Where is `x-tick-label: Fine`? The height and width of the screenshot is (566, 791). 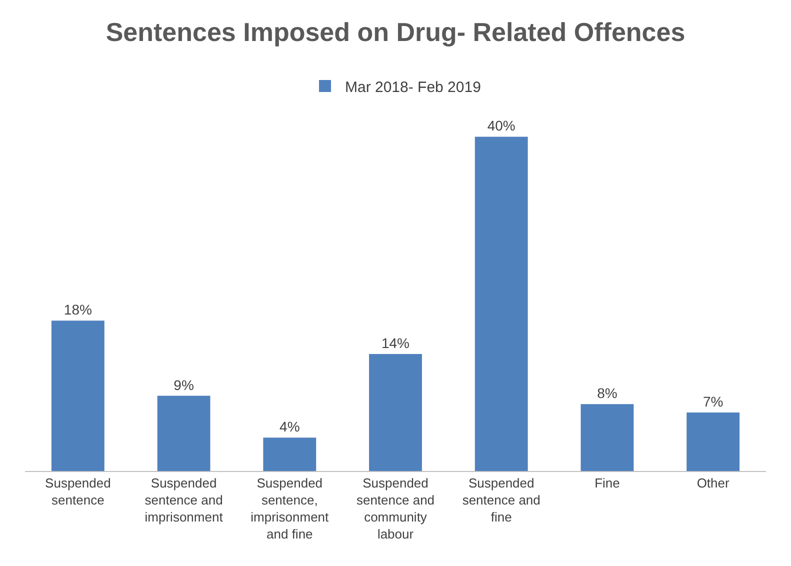
x-tick-label: Fine is located at coordinates (607, 483).